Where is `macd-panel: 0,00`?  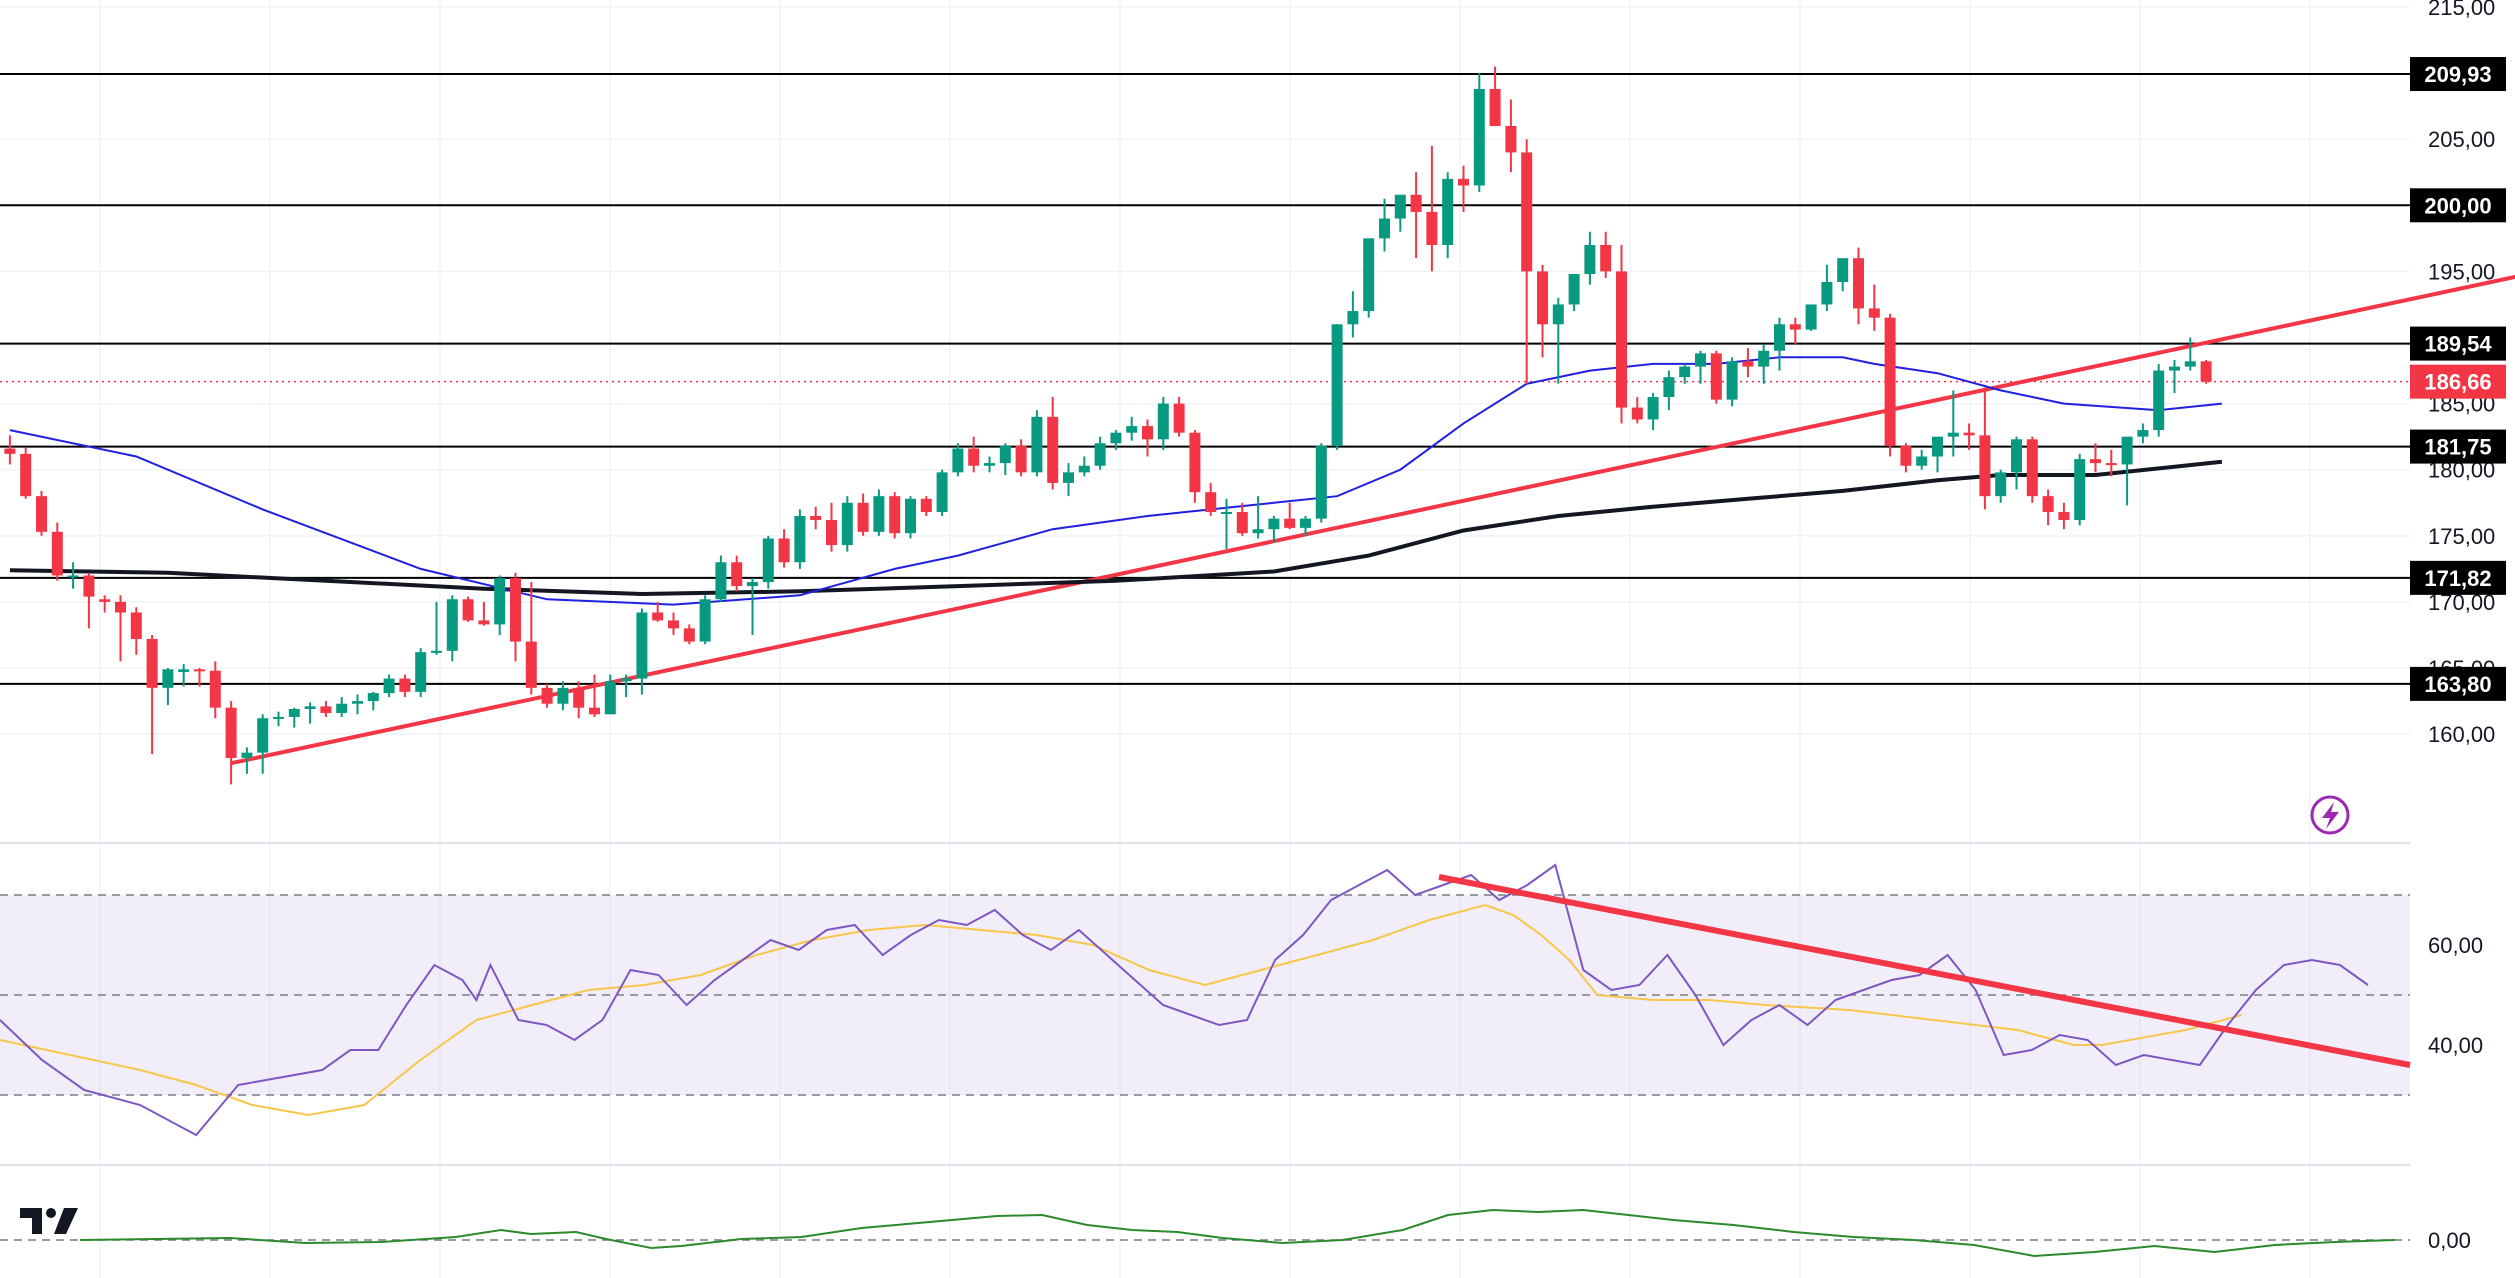
macd-panel: 0,00 is located at coordinates (1235, 1233).